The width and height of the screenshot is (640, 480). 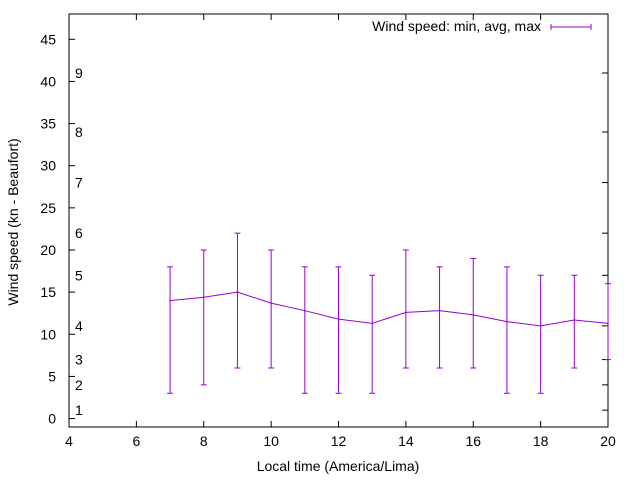 What do you see at coordinates (79, 385) in the screenshot?
I see `beaufort-label: 2` at bounding box center [79, 385].